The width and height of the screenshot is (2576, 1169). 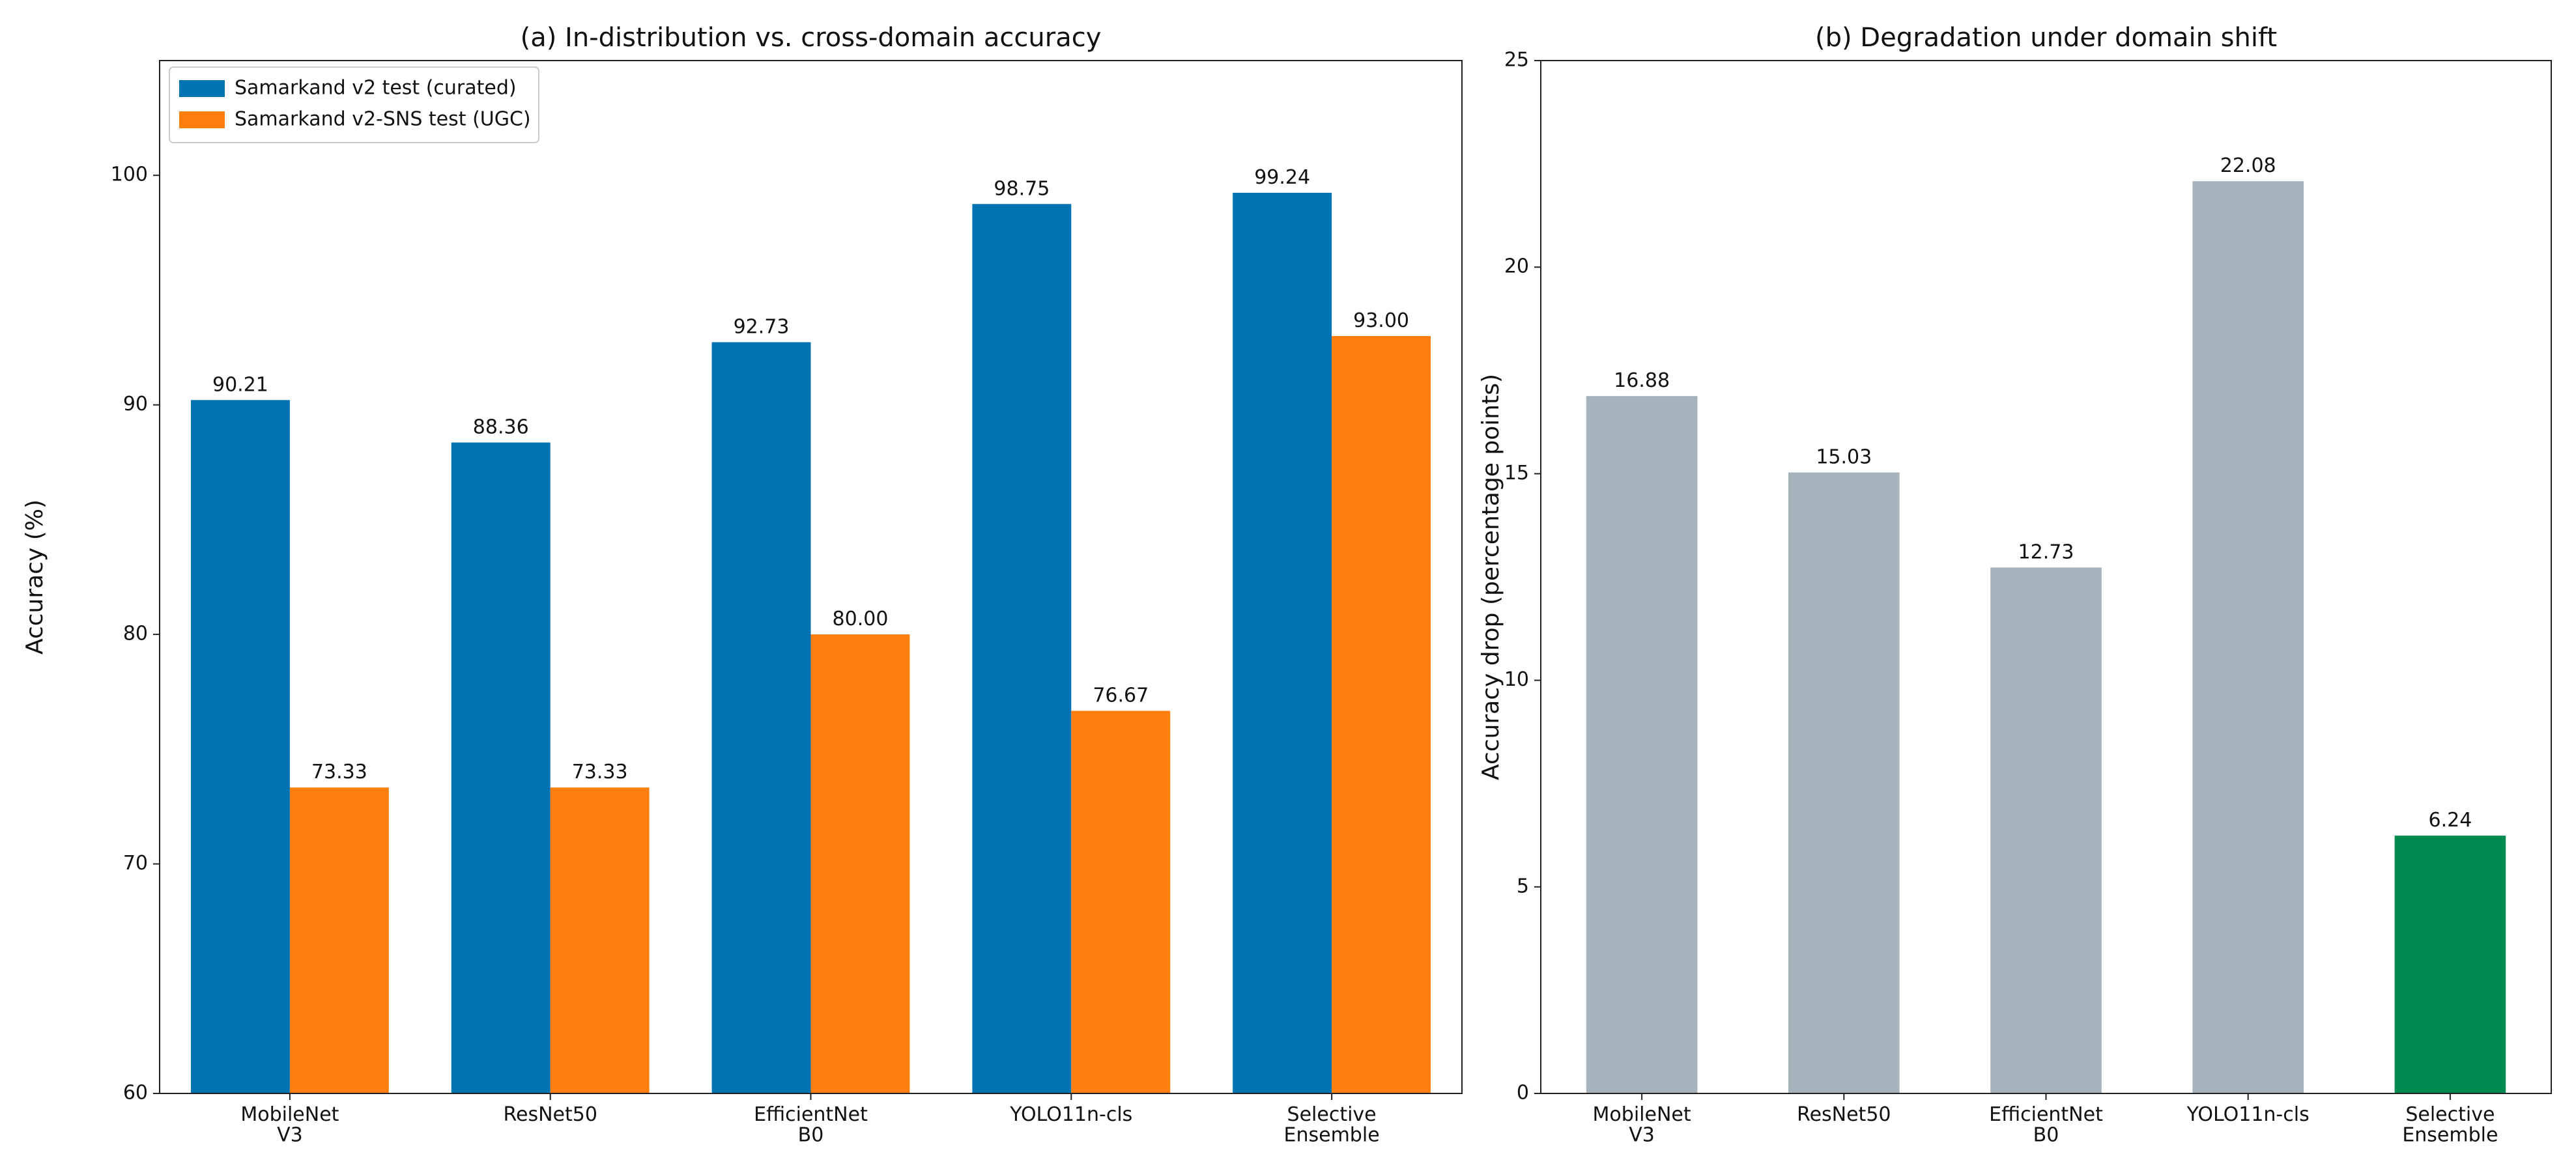 I want to click on y-tick-label: 90, so click(x=135, y=404).